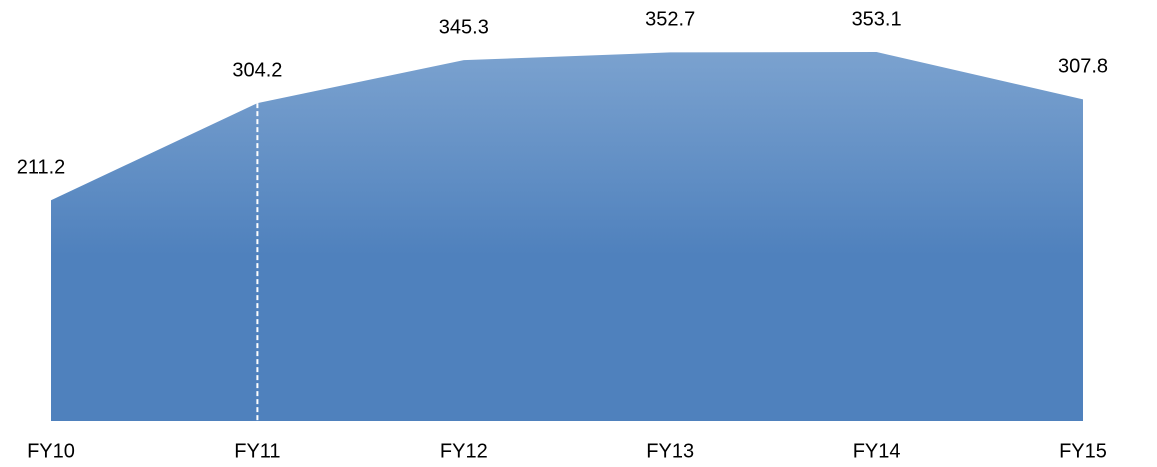 The height and width of the screenshot is (467, 1157). Describe the element at coordinates (257, 70) in the screenshot. I see `data-label: 304.2` at that location.